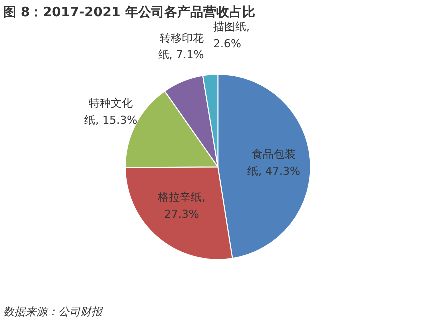 The height and width of the screenshot is (324, 426). I want to click on slice-label: 描图纸, 2.6%, so click(232, 35).